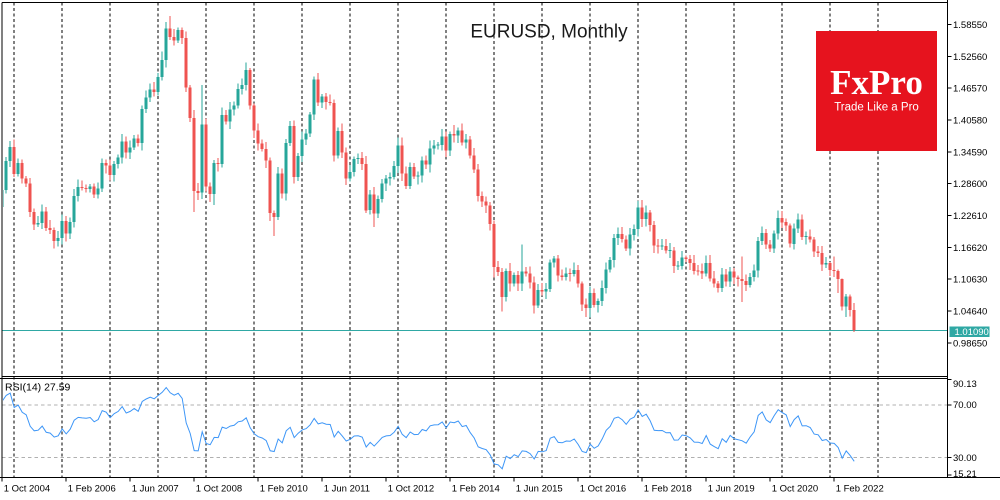 This screenshot has width=1000, height=500. I want to click on svg-text: 1.28600, so click(970, 184).